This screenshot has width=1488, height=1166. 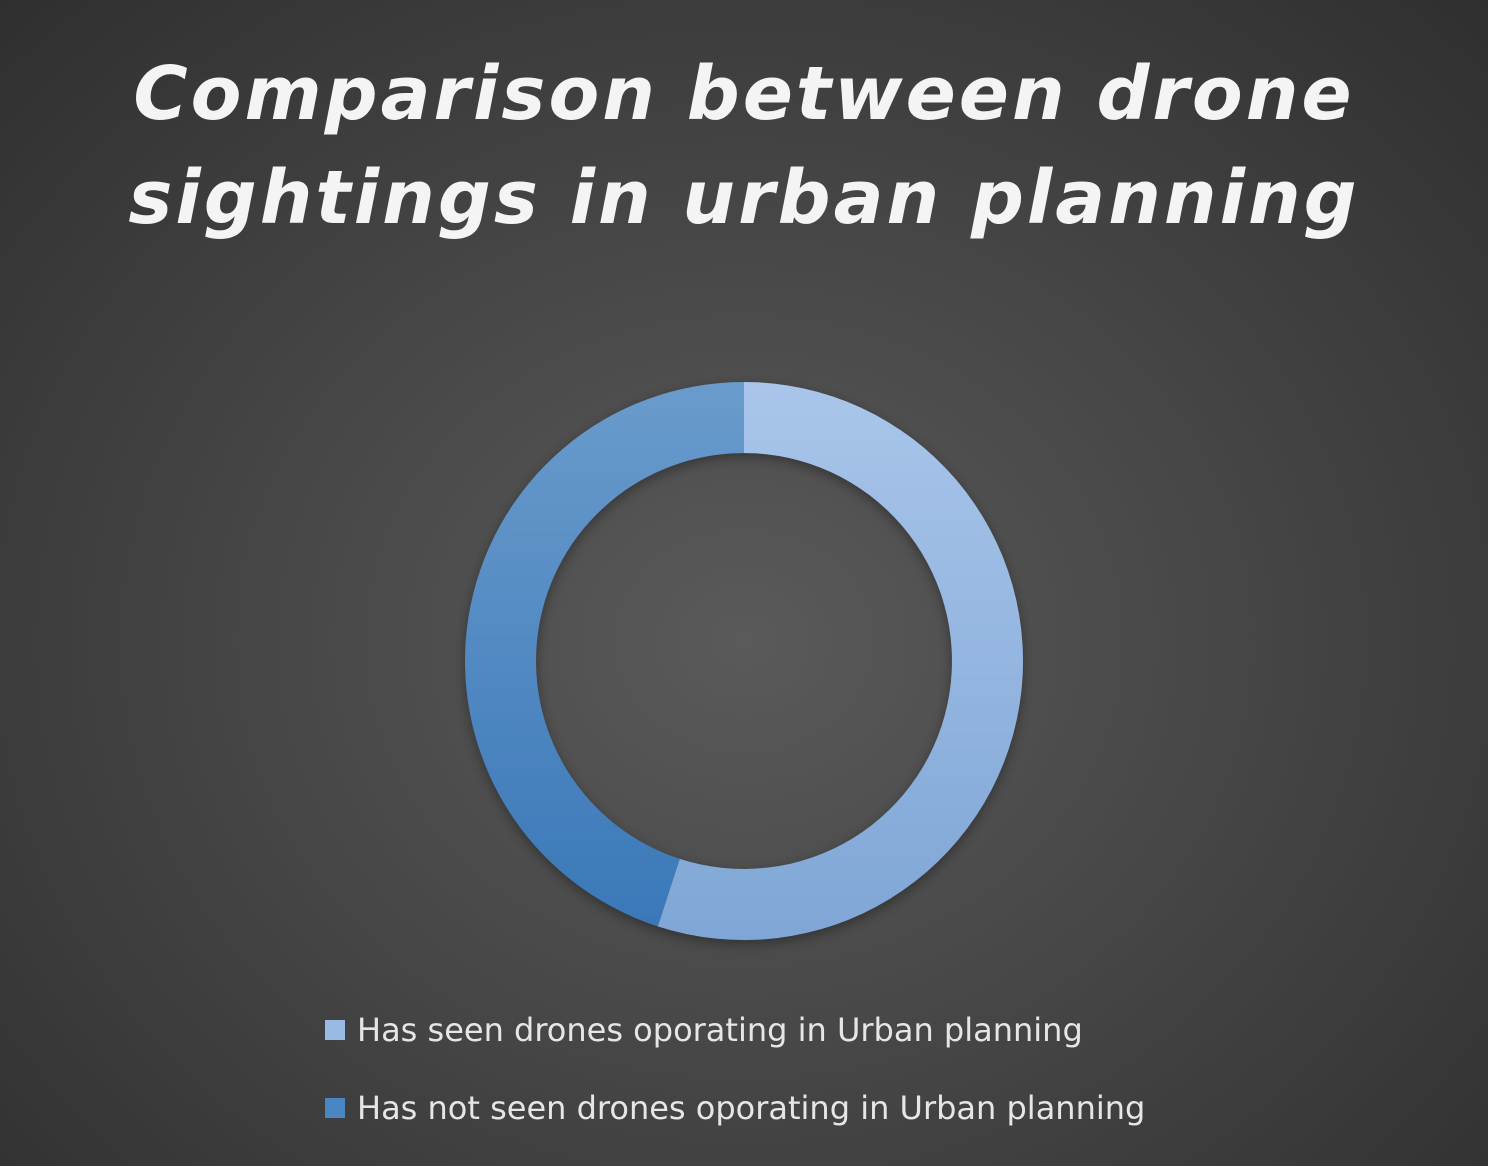 I want to click on legend-swatch-not-seen, so click(x=335, y=1108).